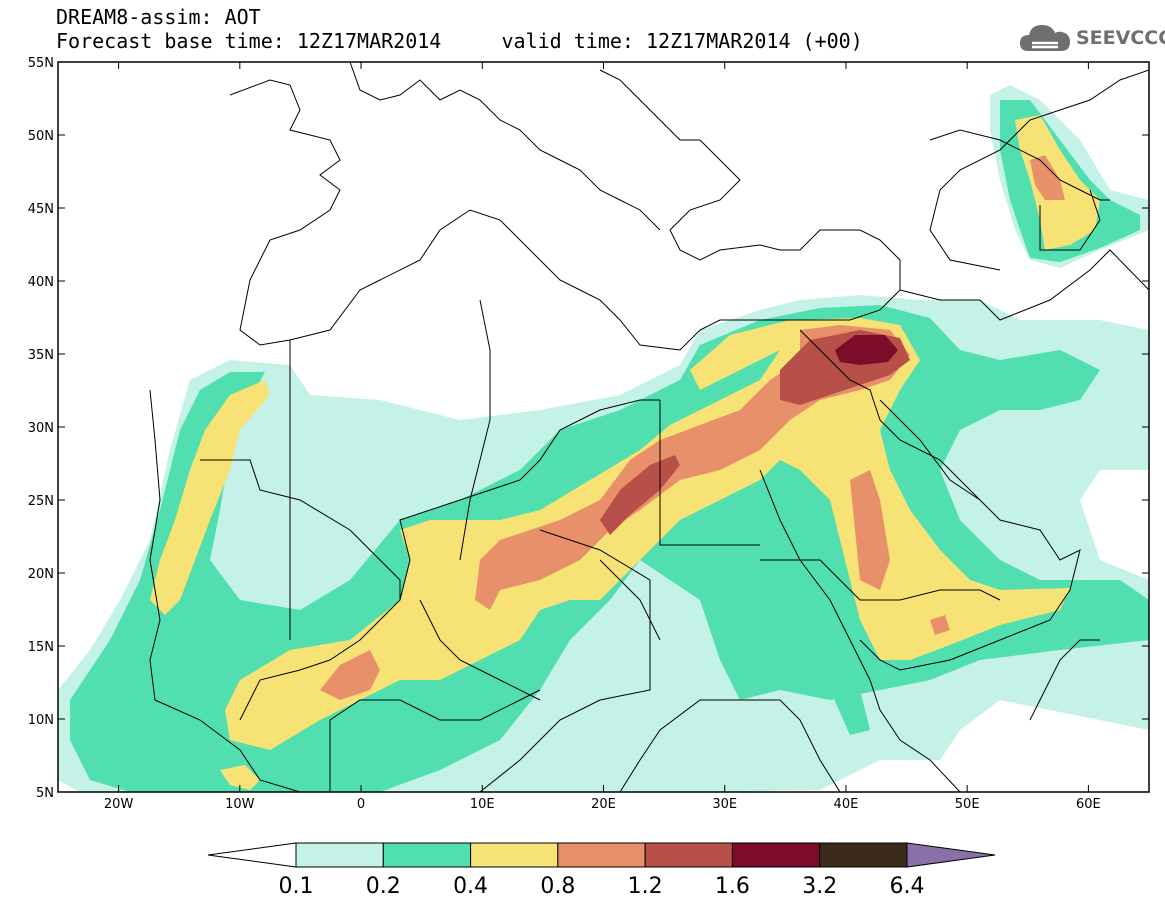 The width and height of the screenshot is (1165, 905). What do you see at coordinates (732, 886) in the screenshot?
I see `colorbar-label: 1.6` at bounding box center [732, 886].